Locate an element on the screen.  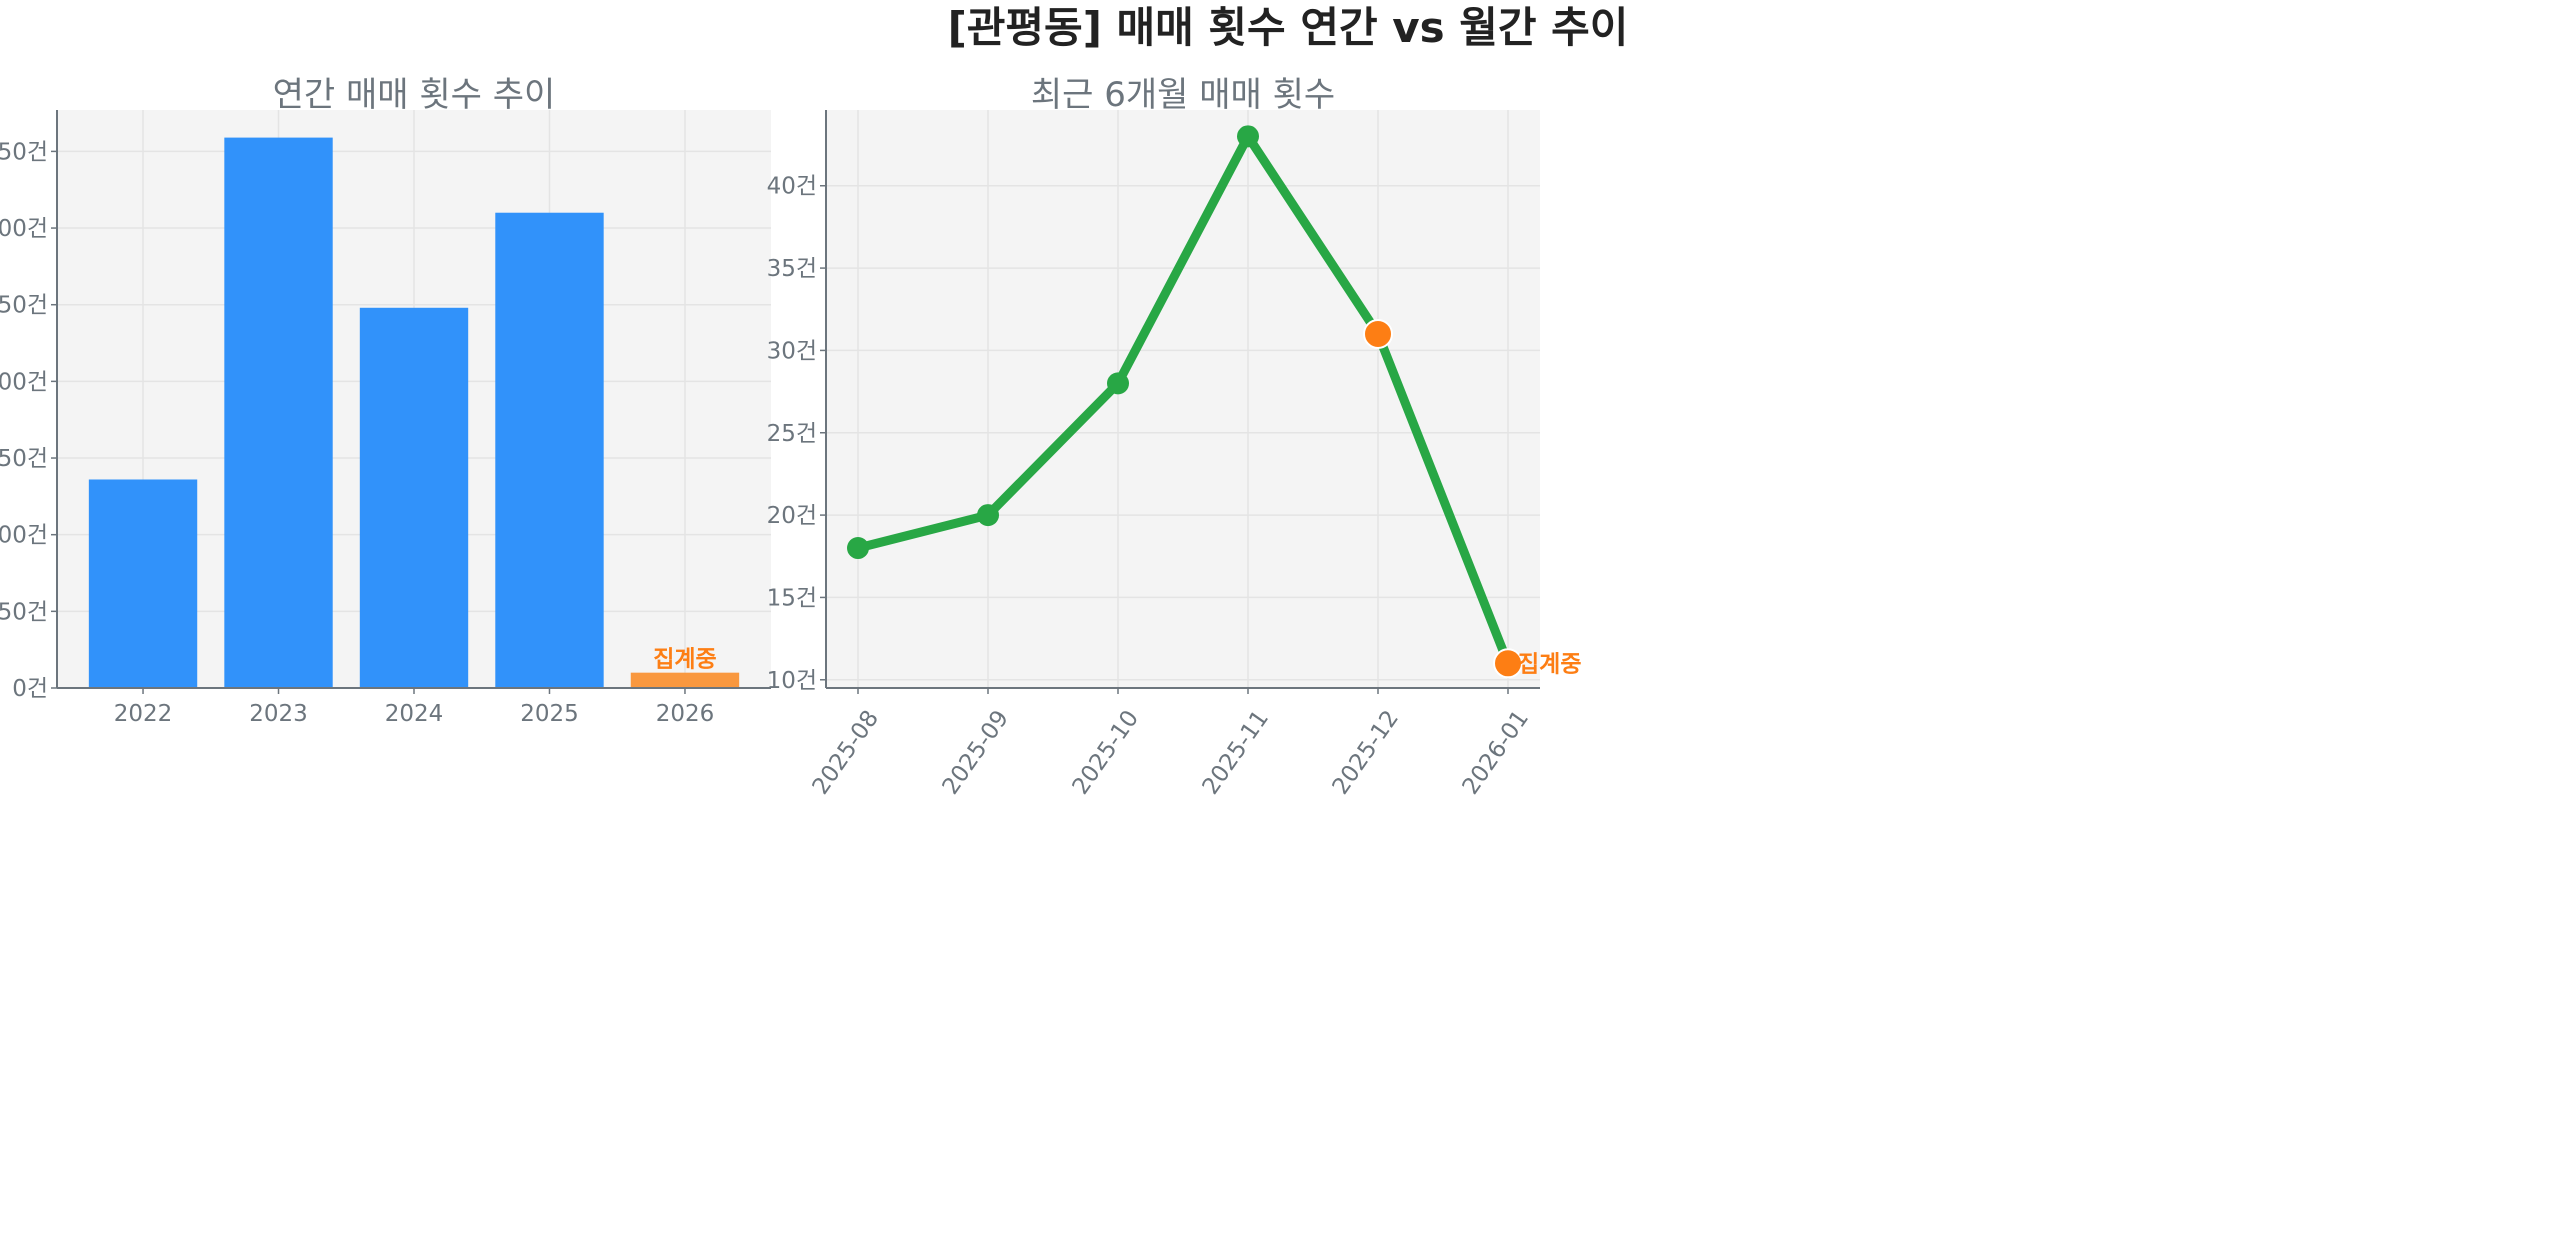
y-tick-label: 30건 is located at coordinates (792, 351).